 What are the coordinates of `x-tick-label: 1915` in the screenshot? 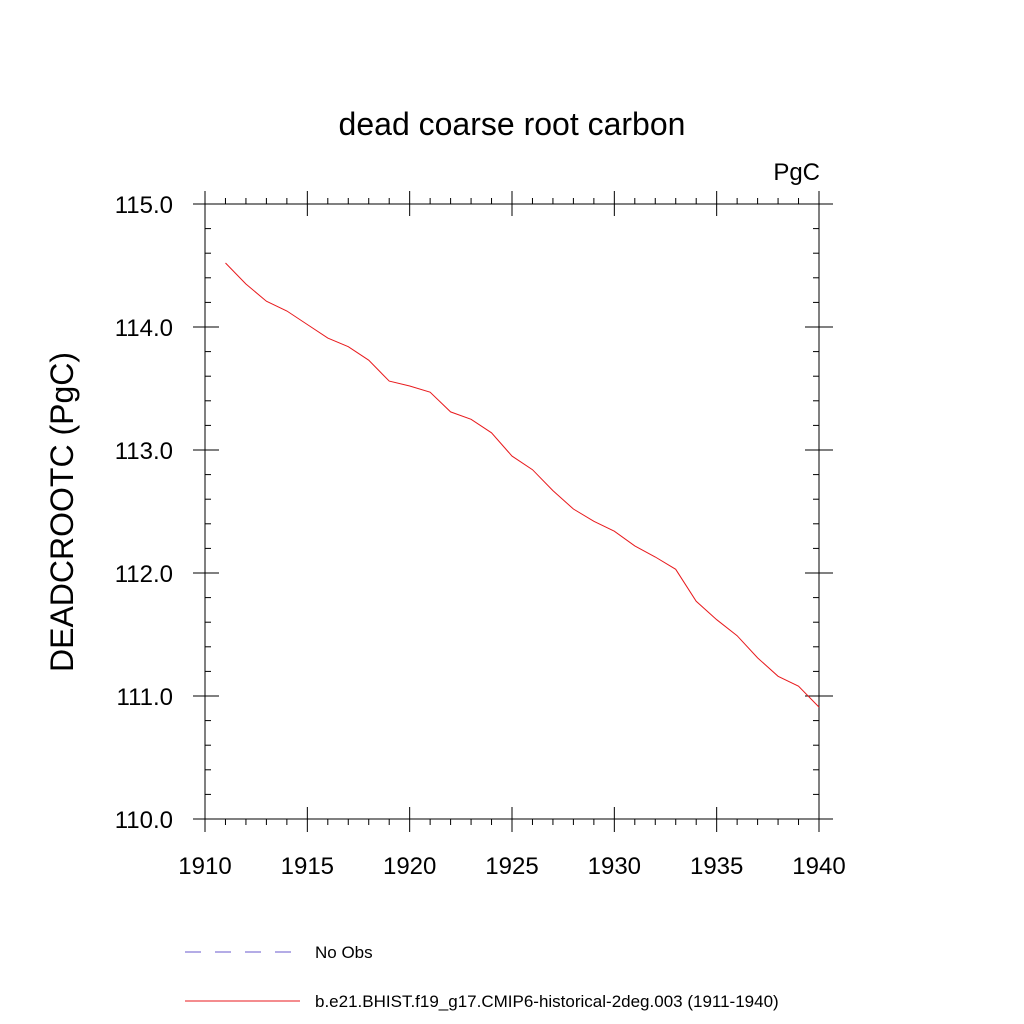 It's located at (307, 866).